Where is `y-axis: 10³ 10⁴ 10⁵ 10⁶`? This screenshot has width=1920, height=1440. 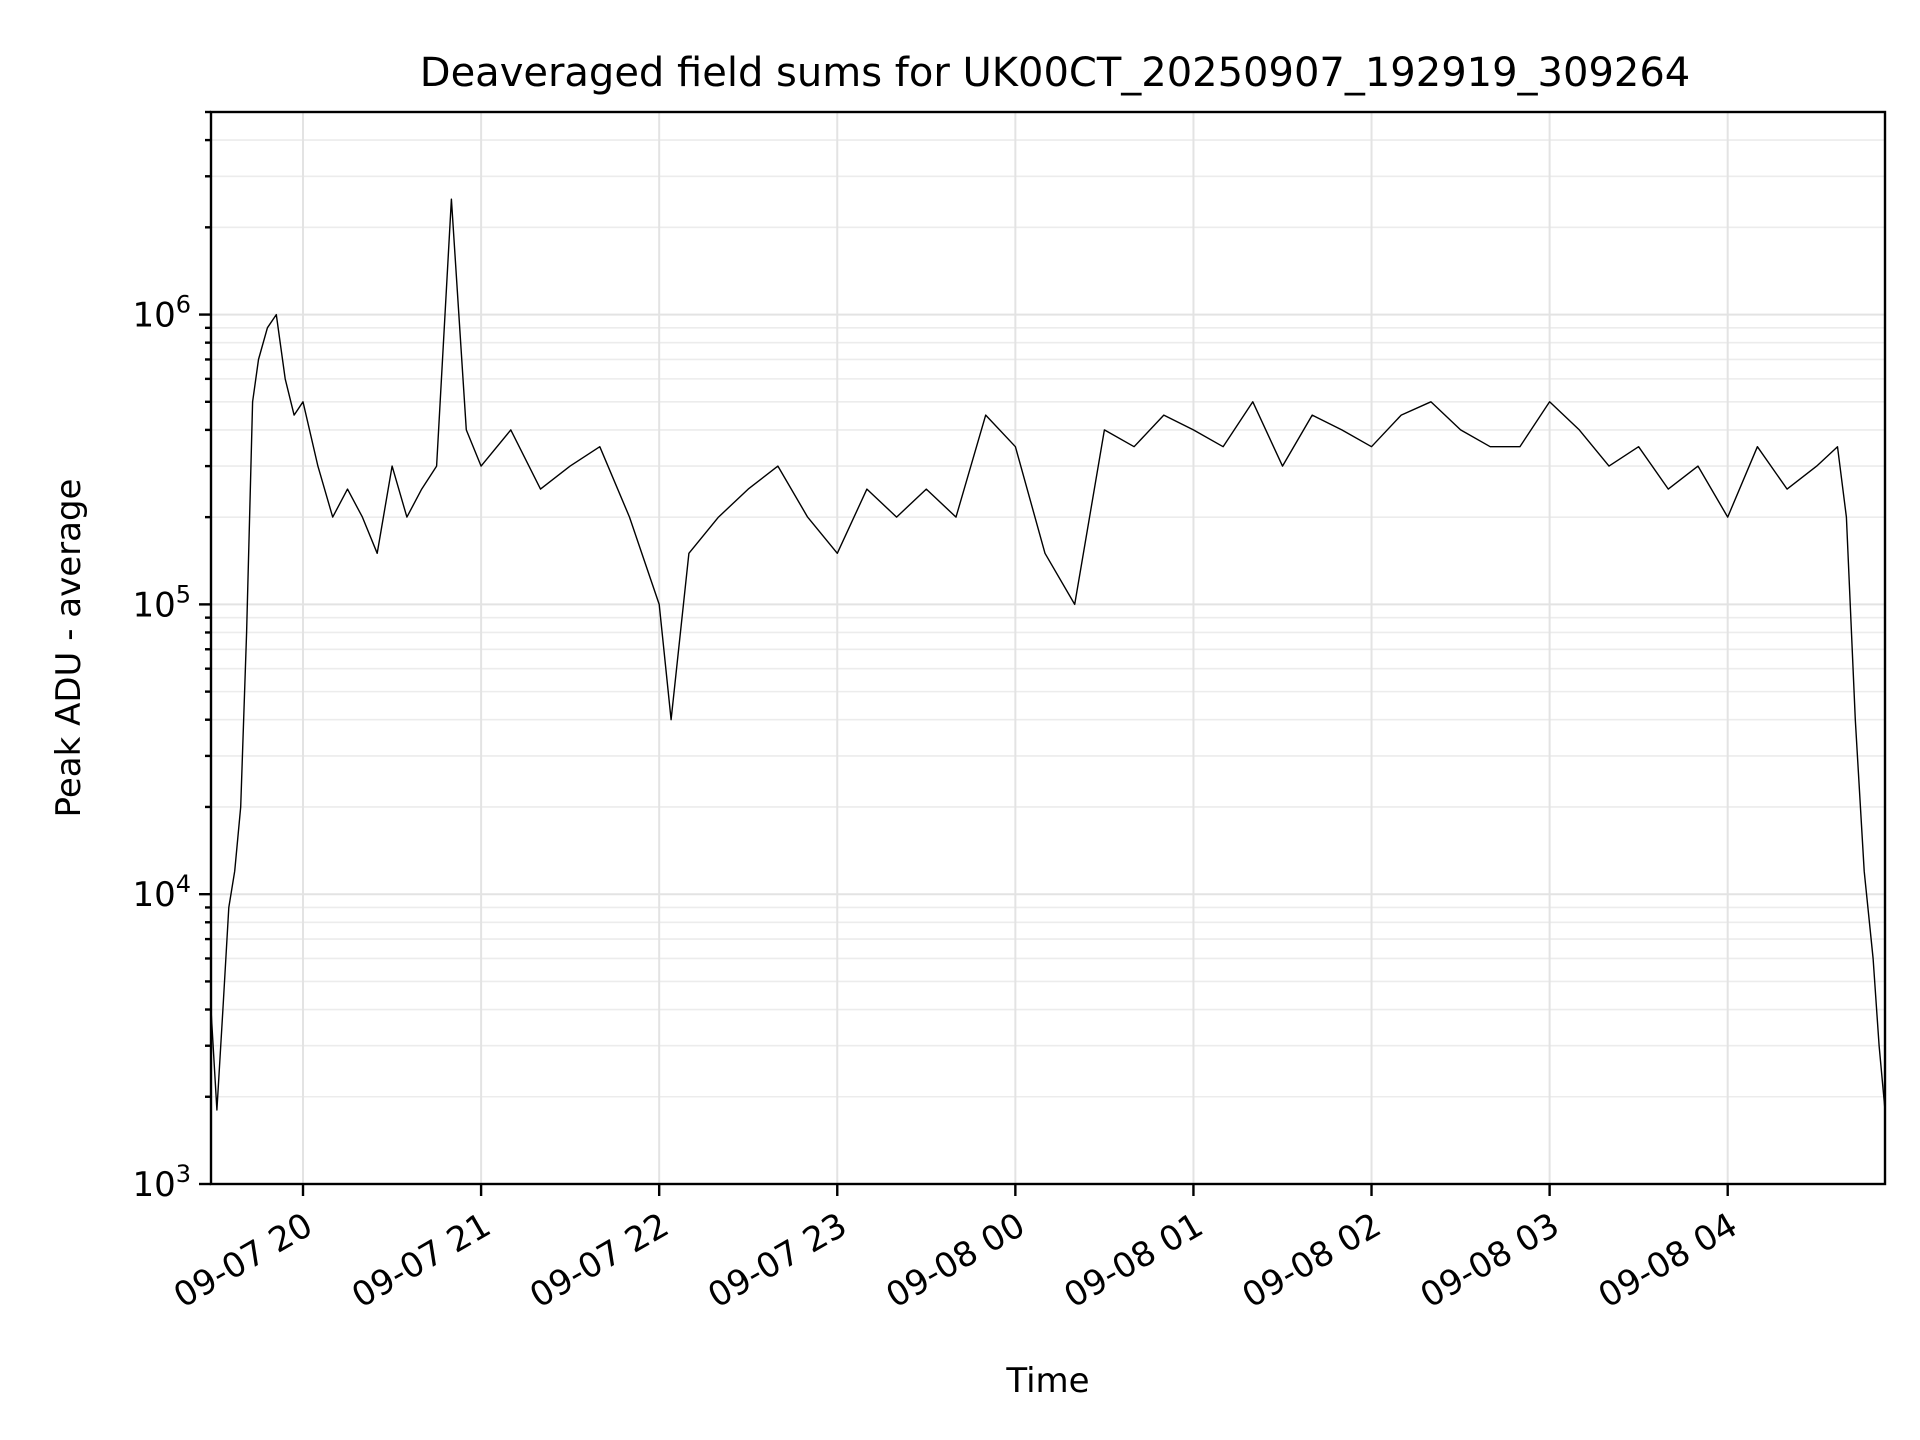
y-axis: 10³ 10⁴ 10⁵ 10⁶ is located at coordinates (171, 657).